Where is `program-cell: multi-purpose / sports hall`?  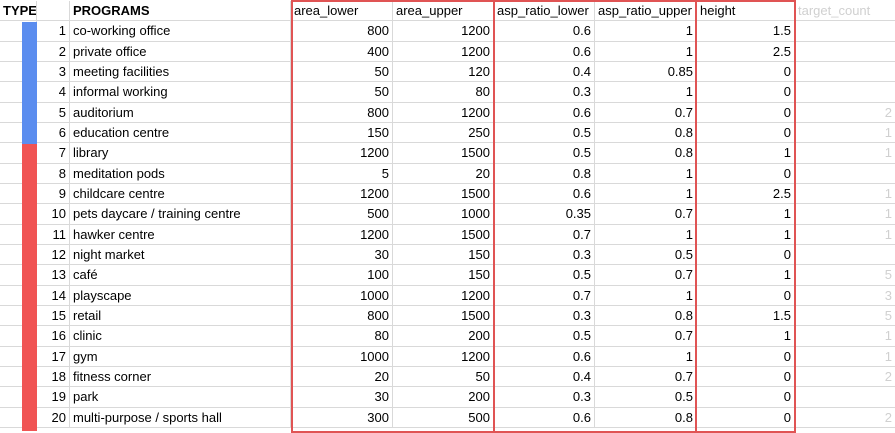
program-cell: multi-purpose / sports hall is located at coordinates (180, 417).